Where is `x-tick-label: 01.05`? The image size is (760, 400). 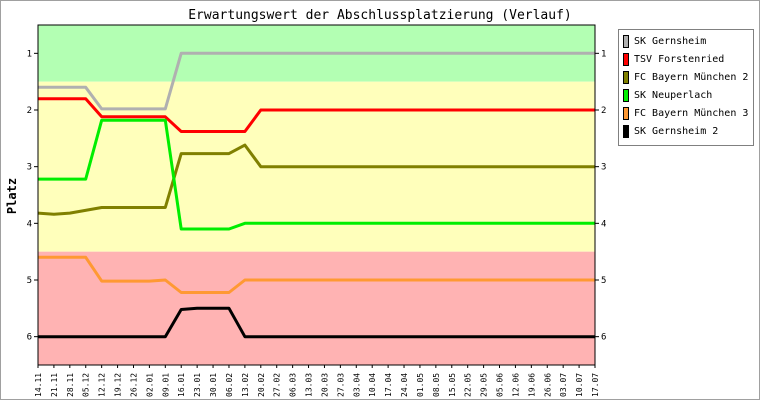 x-tick-label: 01.05 is located at coordinates (420, 385).